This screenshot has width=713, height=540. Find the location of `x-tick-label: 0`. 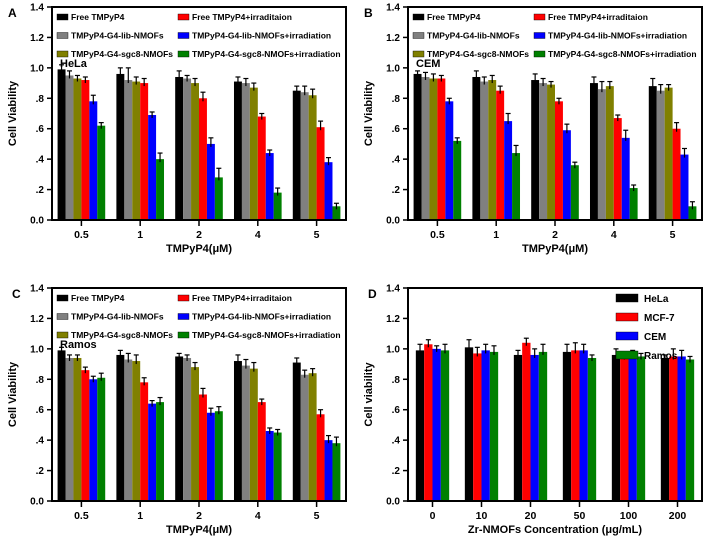

x-tick-label: 0 is located at coordinates (433, 516).